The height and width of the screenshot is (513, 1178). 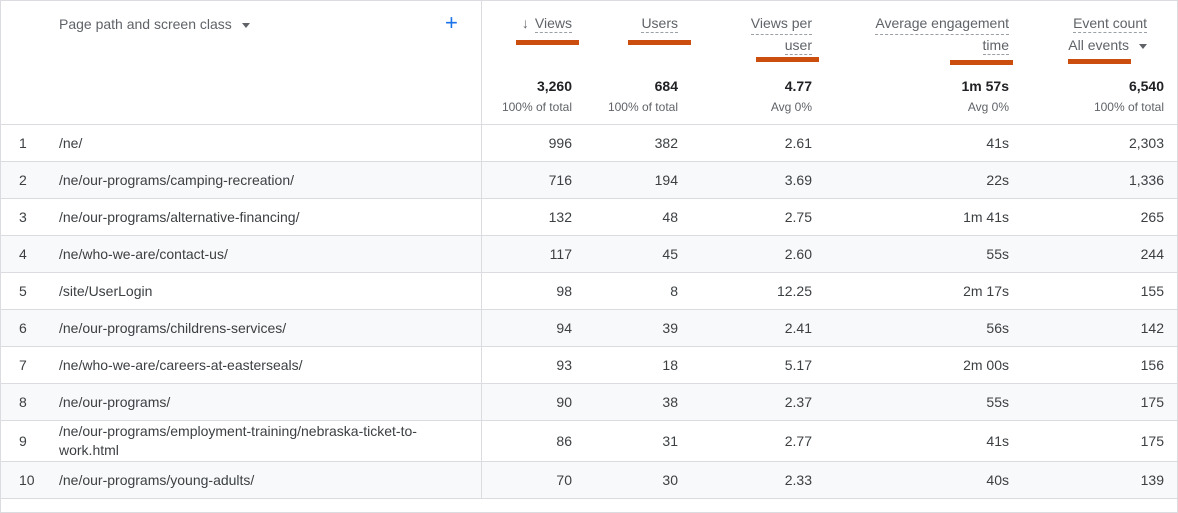 I want to click on avg-engagement-cell: 41s, so click(x=997, y=441).